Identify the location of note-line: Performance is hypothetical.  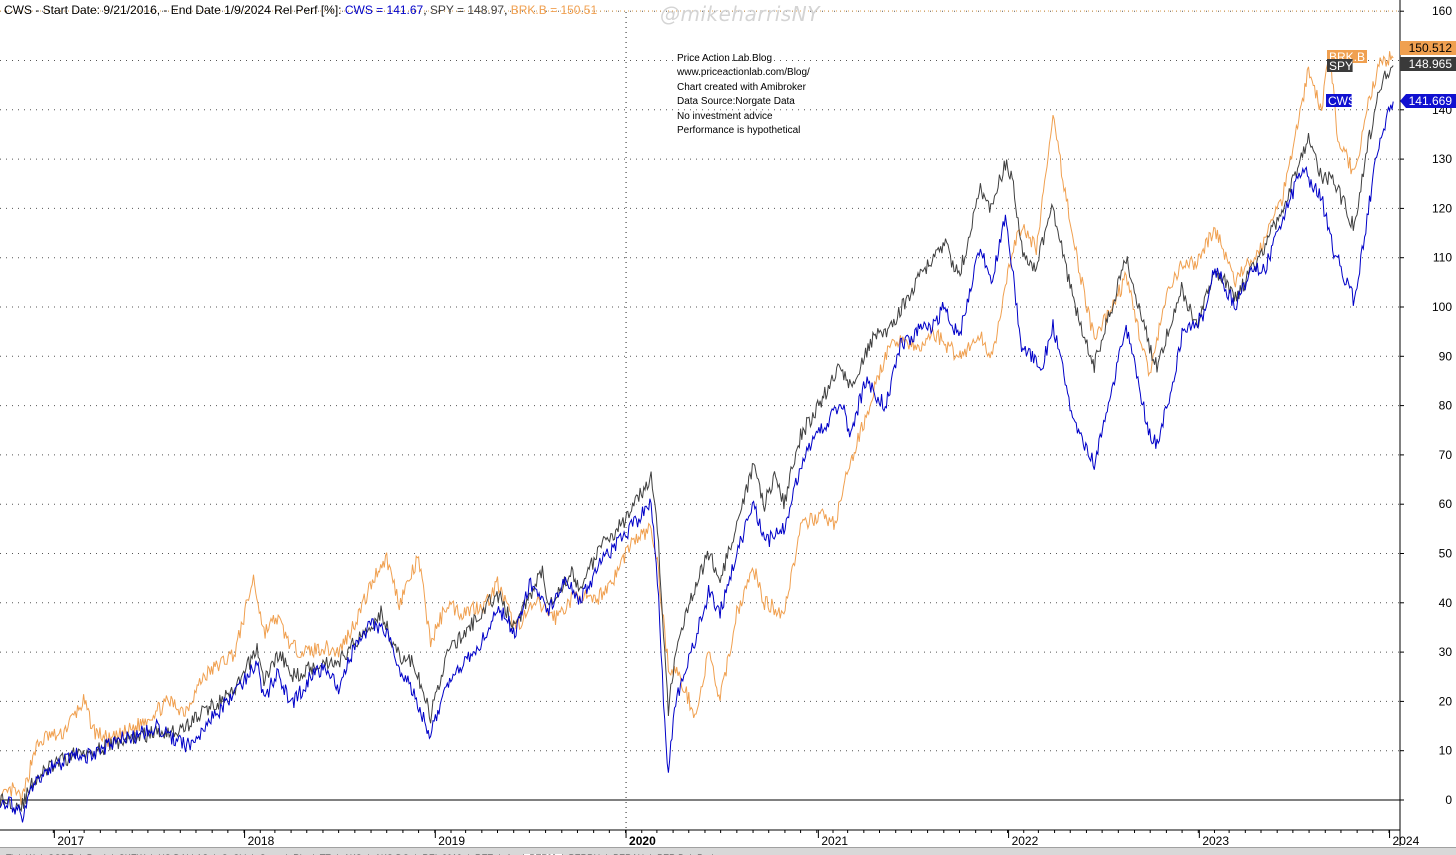
(739, 131).